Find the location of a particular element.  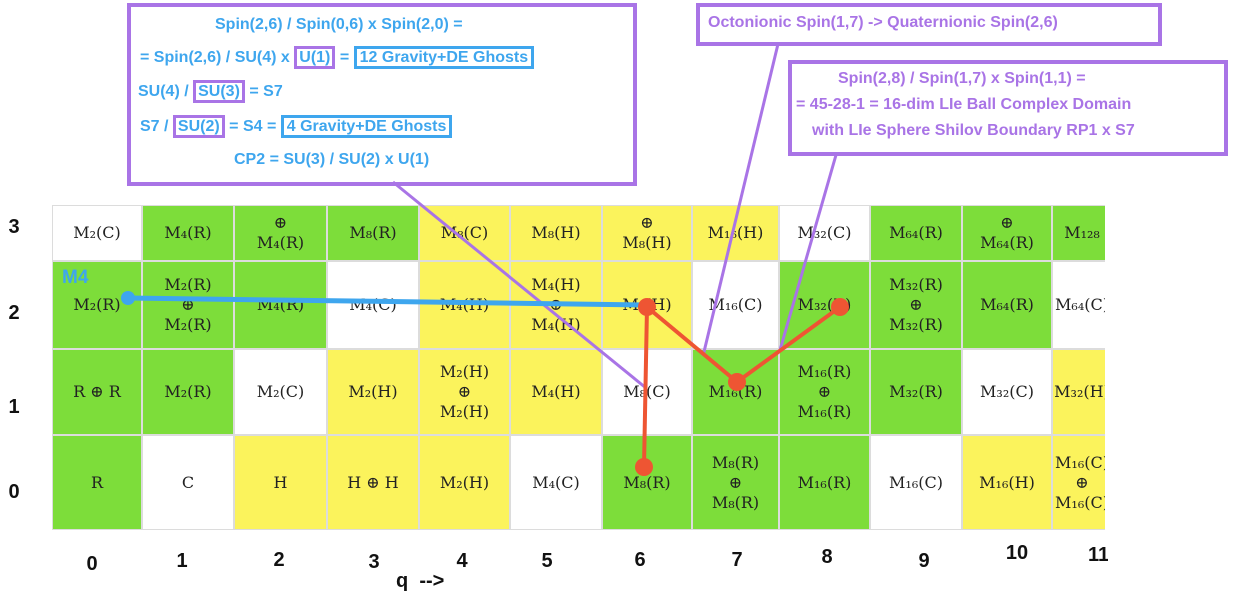

algebra-cell-r1-q10: M₃₂(C) is located at coordinates (1007, 392).